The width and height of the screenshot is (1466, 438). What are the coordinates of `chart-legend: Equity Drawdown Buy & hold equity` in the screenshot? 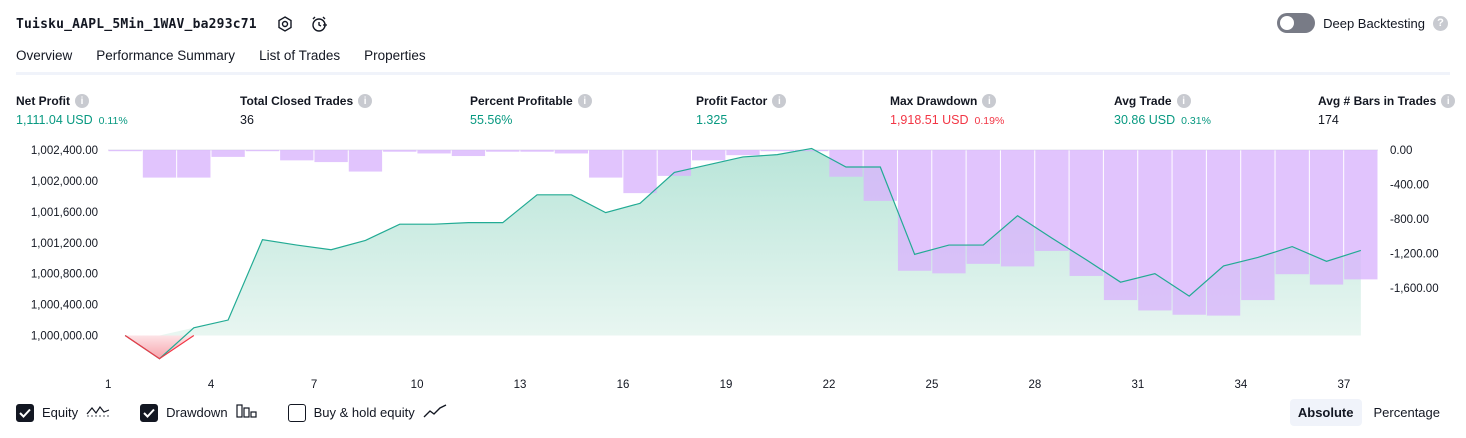 It's located at (231, 412).